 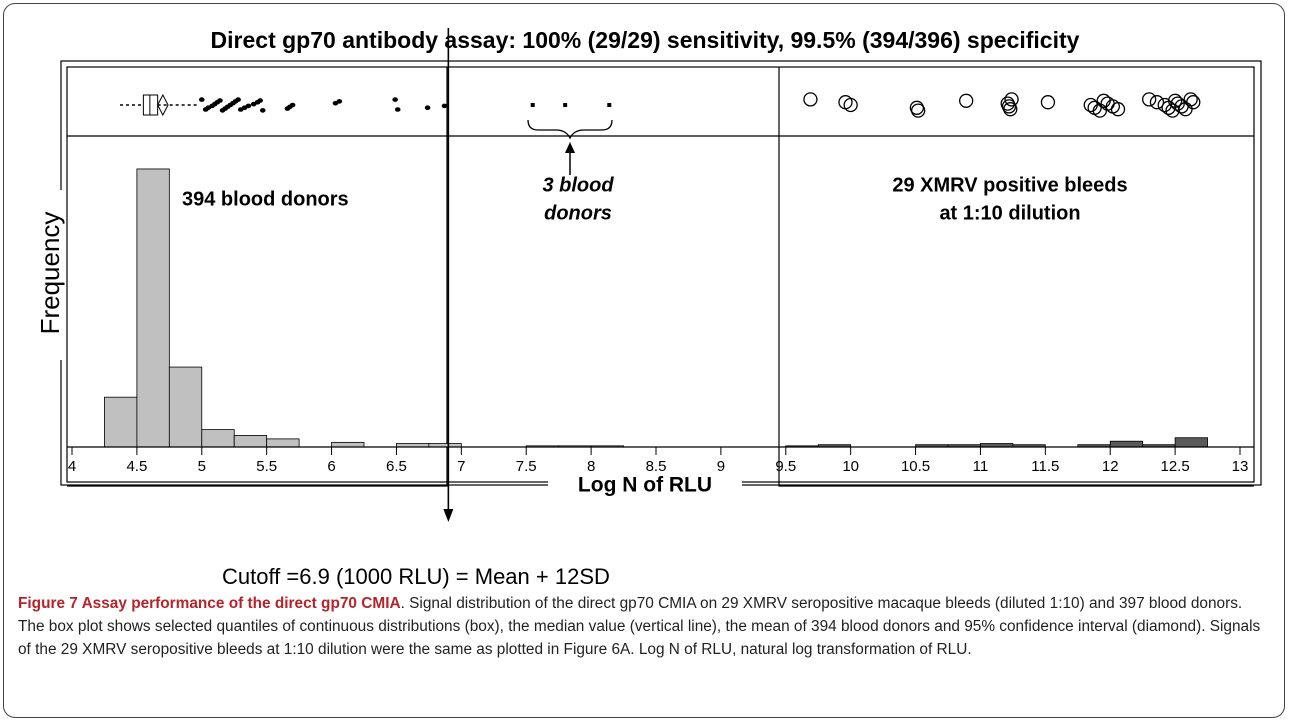 I want to click on x-tick-label: 4, so click(x=72, y=466).